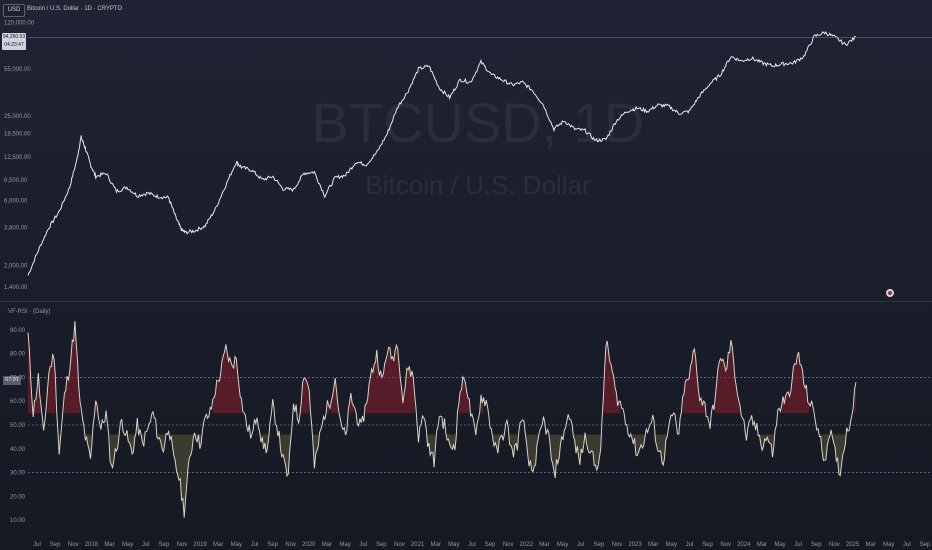 The width and height of the screenshot is (932, 550). What do you see at coordinates (527, 545) in the screenshot?
I see `time-tick-label: 2022` at bounding box center [527, 545].